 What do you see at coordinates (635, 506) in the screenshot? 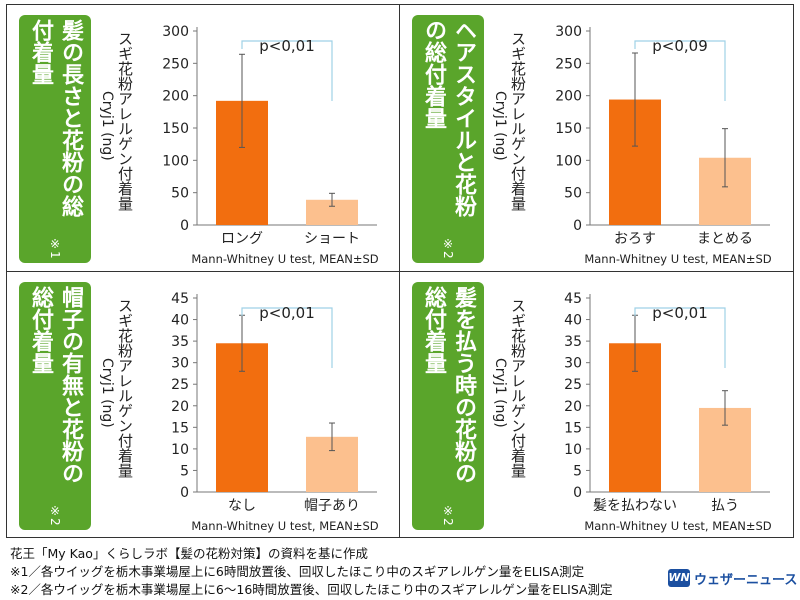
I see `category-label: 髪を払わない` at bounding box center [635, 506].